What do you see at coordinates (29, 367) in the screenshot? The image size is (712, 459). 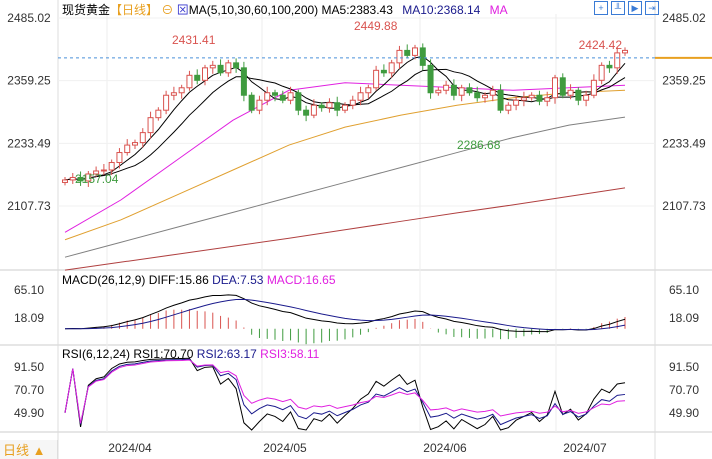 I see `rsi-tick-left: 91.50` at bounding box center [29, 367].